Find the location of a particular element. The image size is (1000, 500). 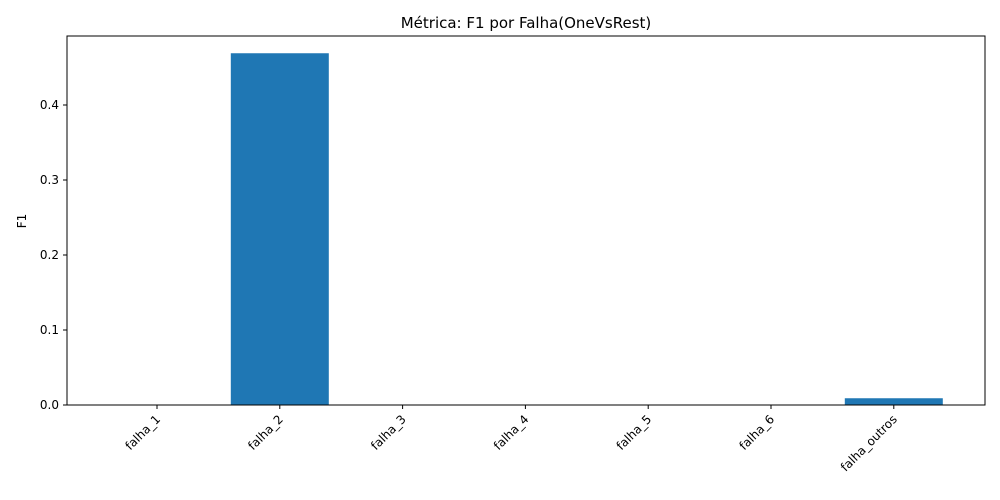

bar-falha_outros is located at coordinates (893, 401).